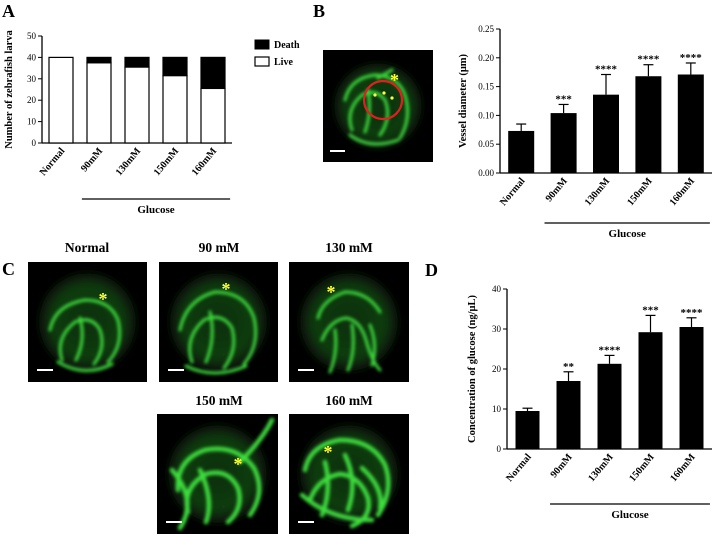 The image size is (717, 537). I want to click on y-tick-label: 0.05, so click(486, 144).